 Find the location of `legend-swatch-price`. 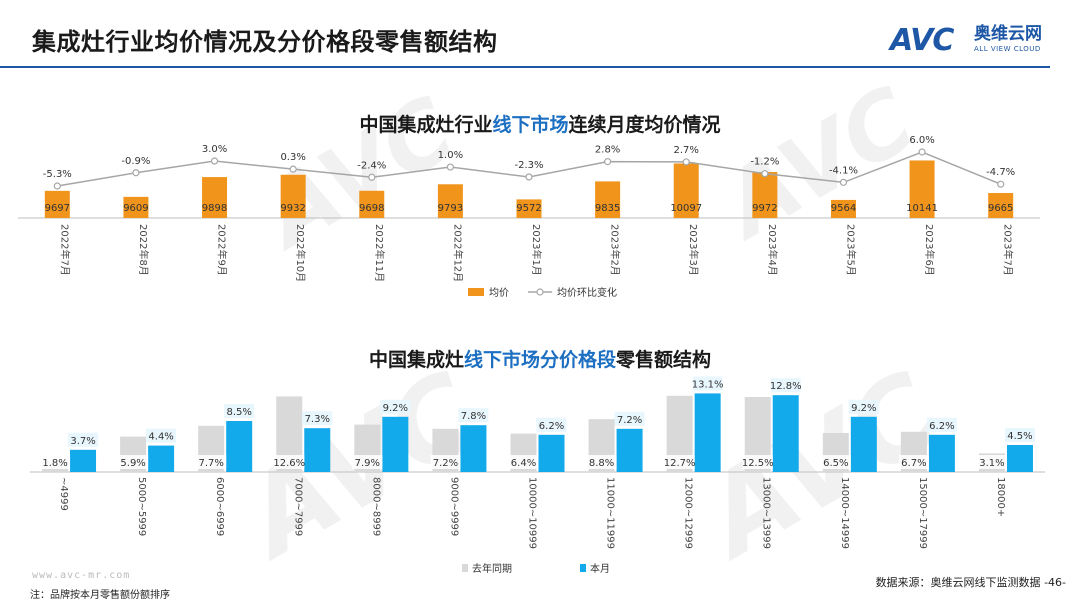

legend-swatch-price is located at coordinates (476, 292).